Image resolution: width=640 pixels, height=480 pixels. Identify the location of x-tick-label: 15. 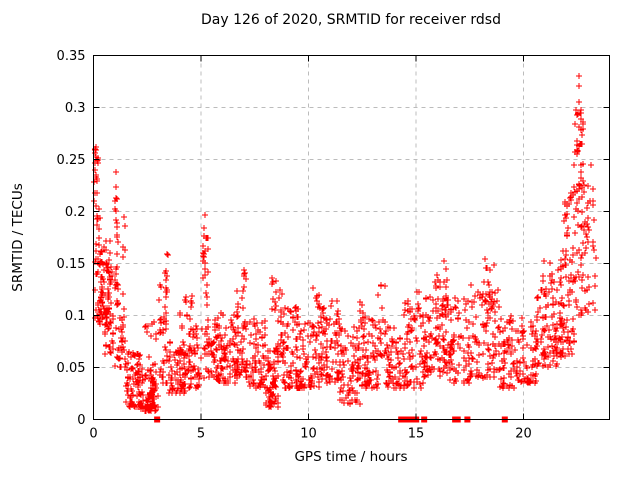
(416, 434).